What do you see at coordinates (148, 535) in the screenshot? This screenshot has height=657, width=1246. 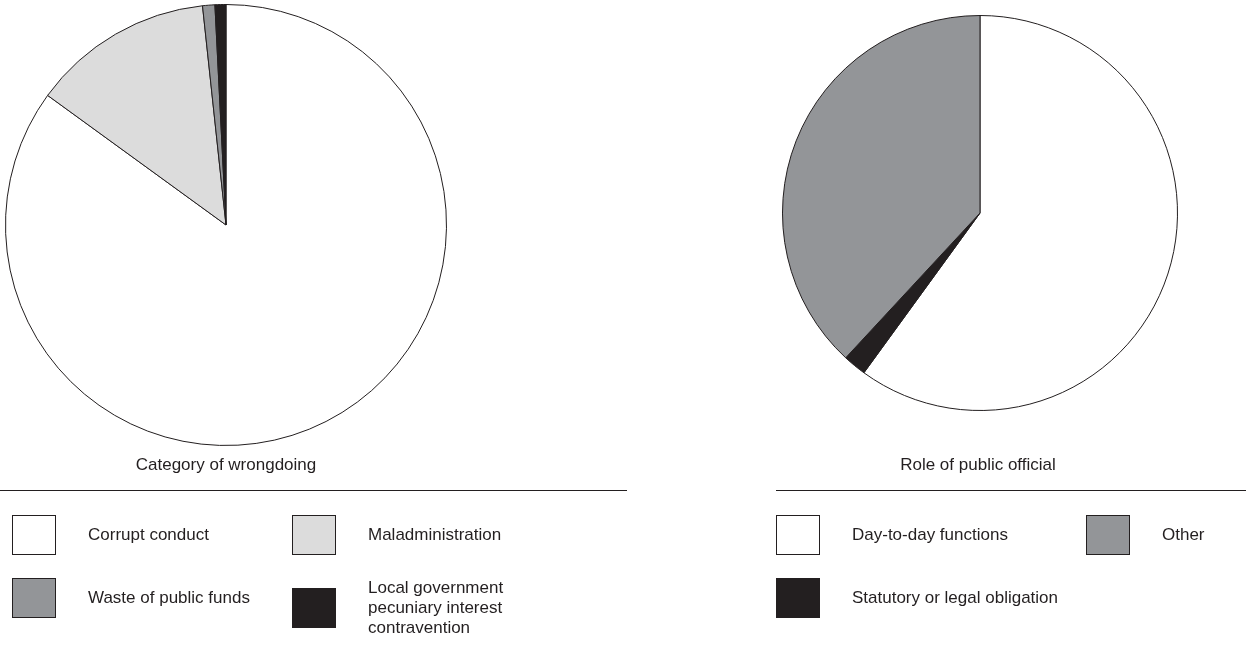 I see `legend-label: Corrupt conduct` at bounding box center [148, 535].